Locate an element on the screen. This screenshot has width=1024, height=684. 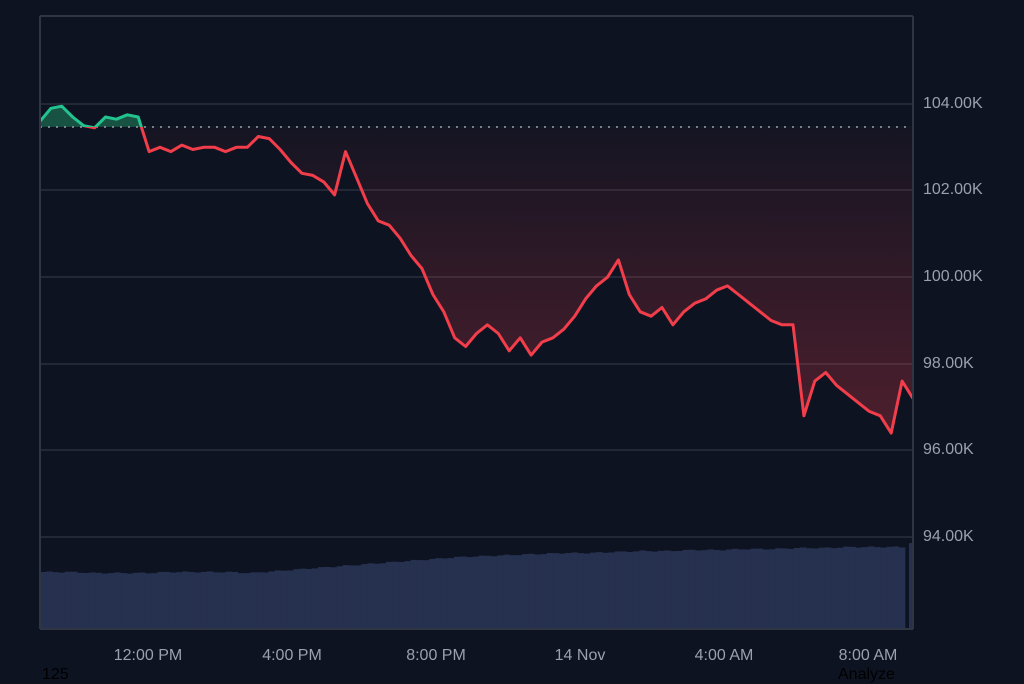
y-axis-label: 94.00K is located at coordinates (948, 536).